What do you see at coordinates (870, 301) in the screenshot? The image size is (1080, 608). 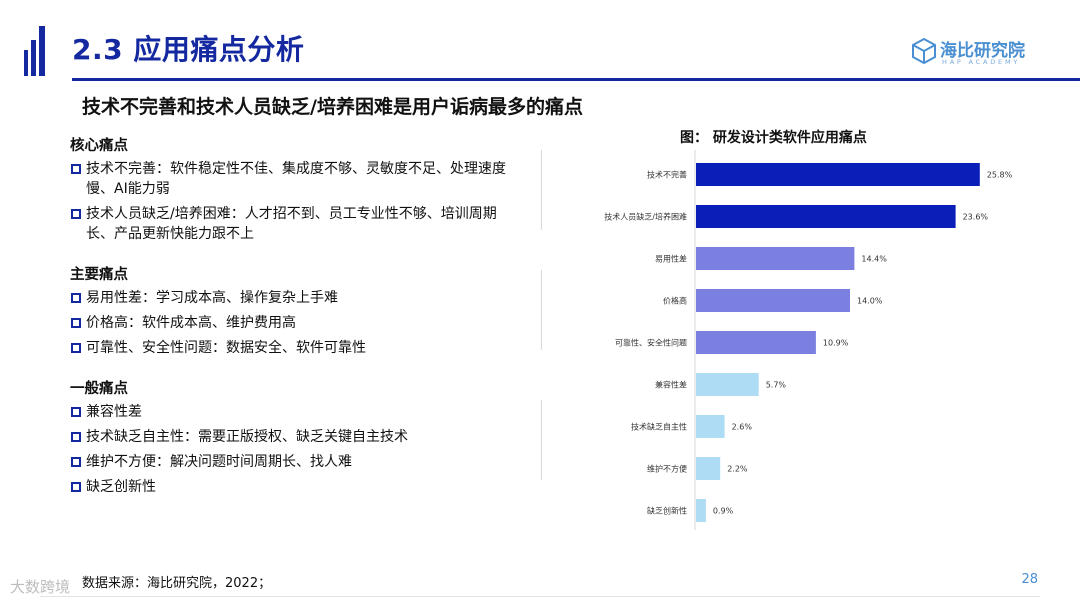 I see `data-label: 14.0%` at bounding box center [870, 301].